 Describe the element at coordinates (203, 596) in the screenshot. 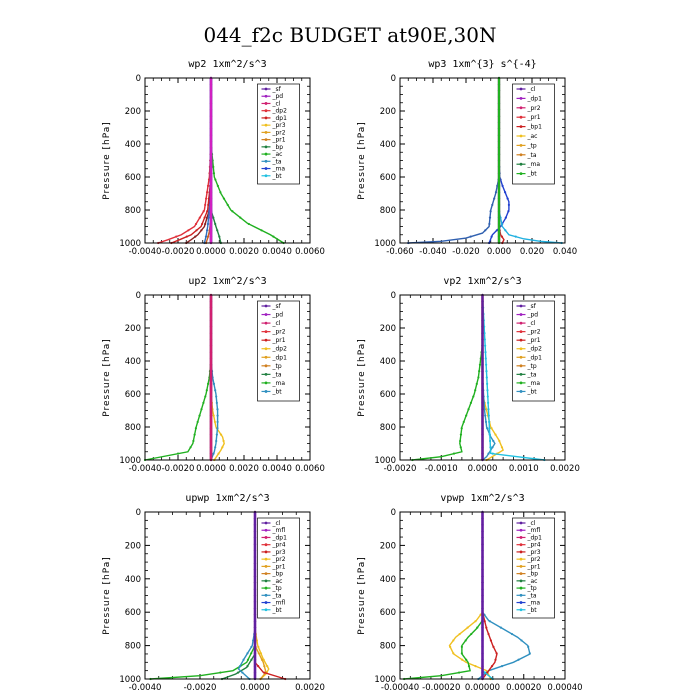

I see `series-line-ac` at that location.